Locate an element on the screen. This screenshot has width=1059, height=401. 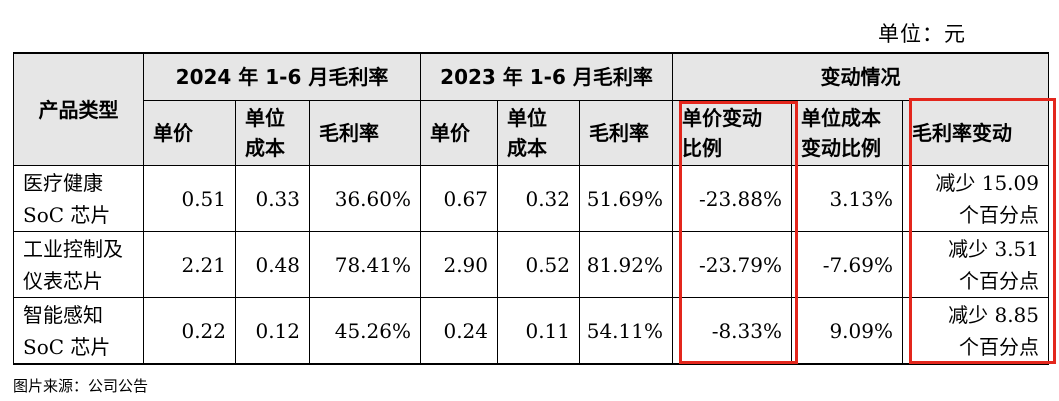
cost-2024: 0.48 is located at coordinates (272, 264).